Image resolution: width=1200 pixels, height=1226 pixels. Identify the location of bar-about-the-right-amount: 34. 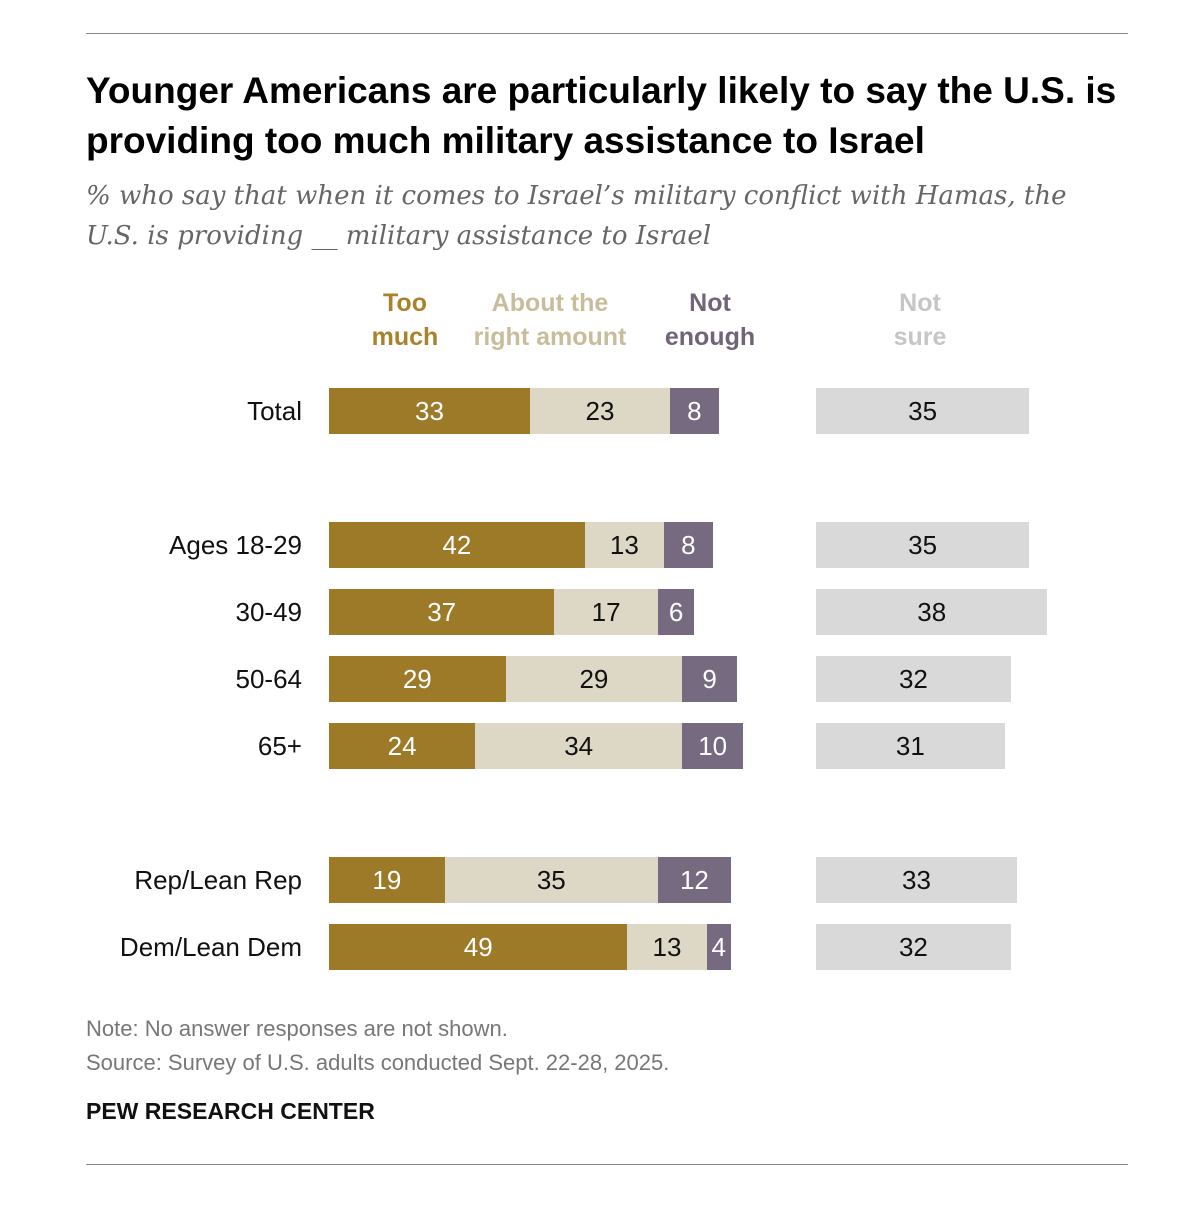
(579, 746).